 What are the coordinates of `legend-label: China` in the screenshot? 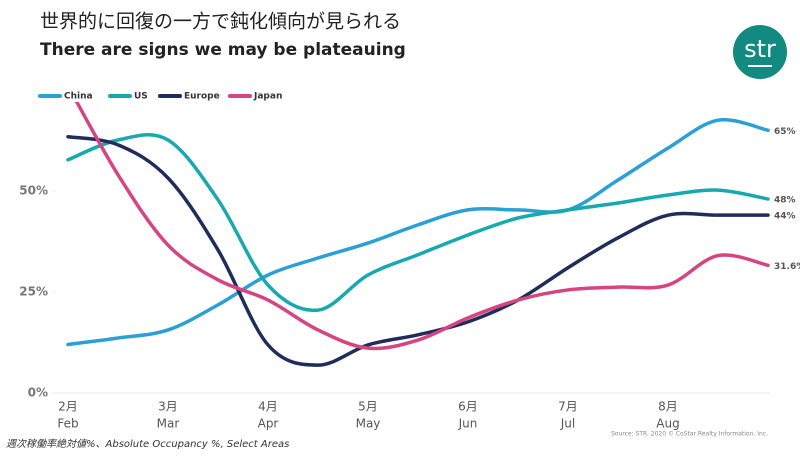 It's located at (78, 97).